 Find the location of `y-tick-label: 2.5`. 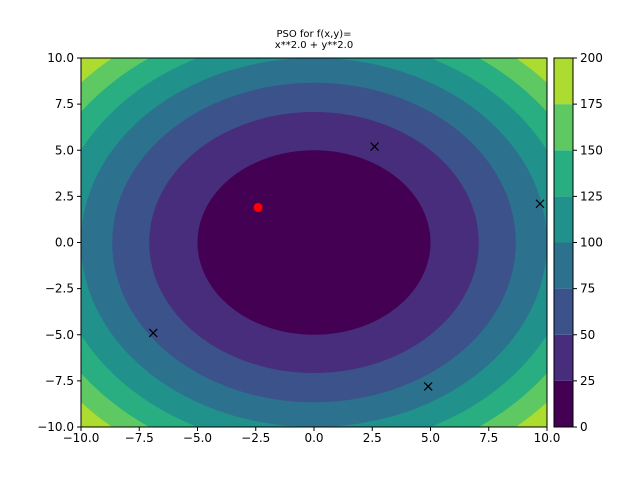

y-tick-label: 2.5 is located at coordinates (64, 196).